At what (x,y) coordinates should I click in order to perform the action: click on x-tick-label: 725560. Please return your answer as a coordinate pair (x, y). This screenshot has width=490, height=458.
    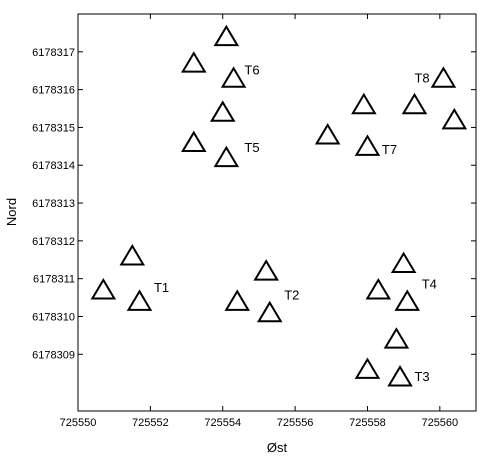
    Looking at the image, I should click on (439, 423).